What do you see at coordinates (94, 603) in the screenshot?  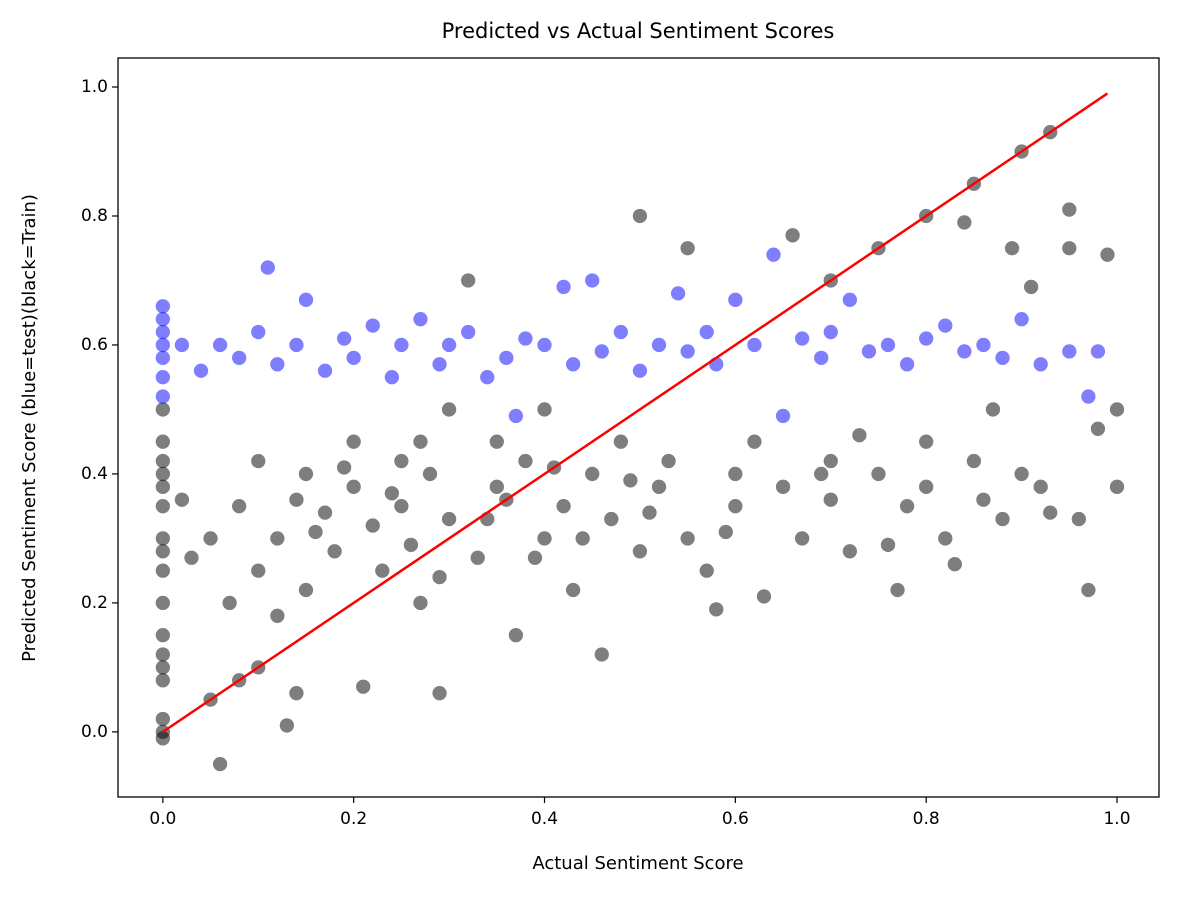 I see `y-tick-label: 0.2` at bounding box center [94, 603].